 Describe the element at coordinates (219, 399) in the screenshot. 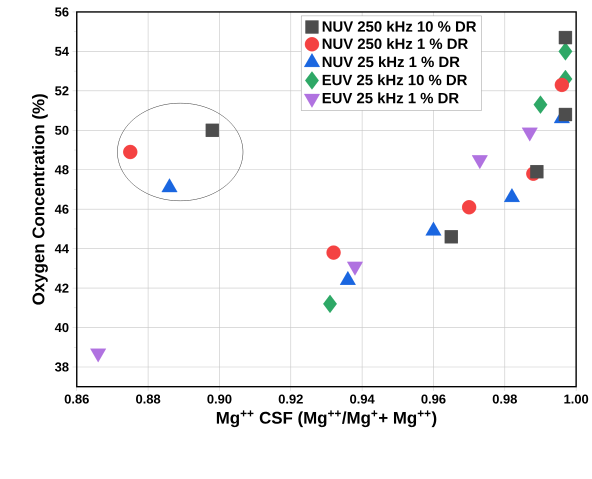

I see `x-tick-label: 0.90` at that location.